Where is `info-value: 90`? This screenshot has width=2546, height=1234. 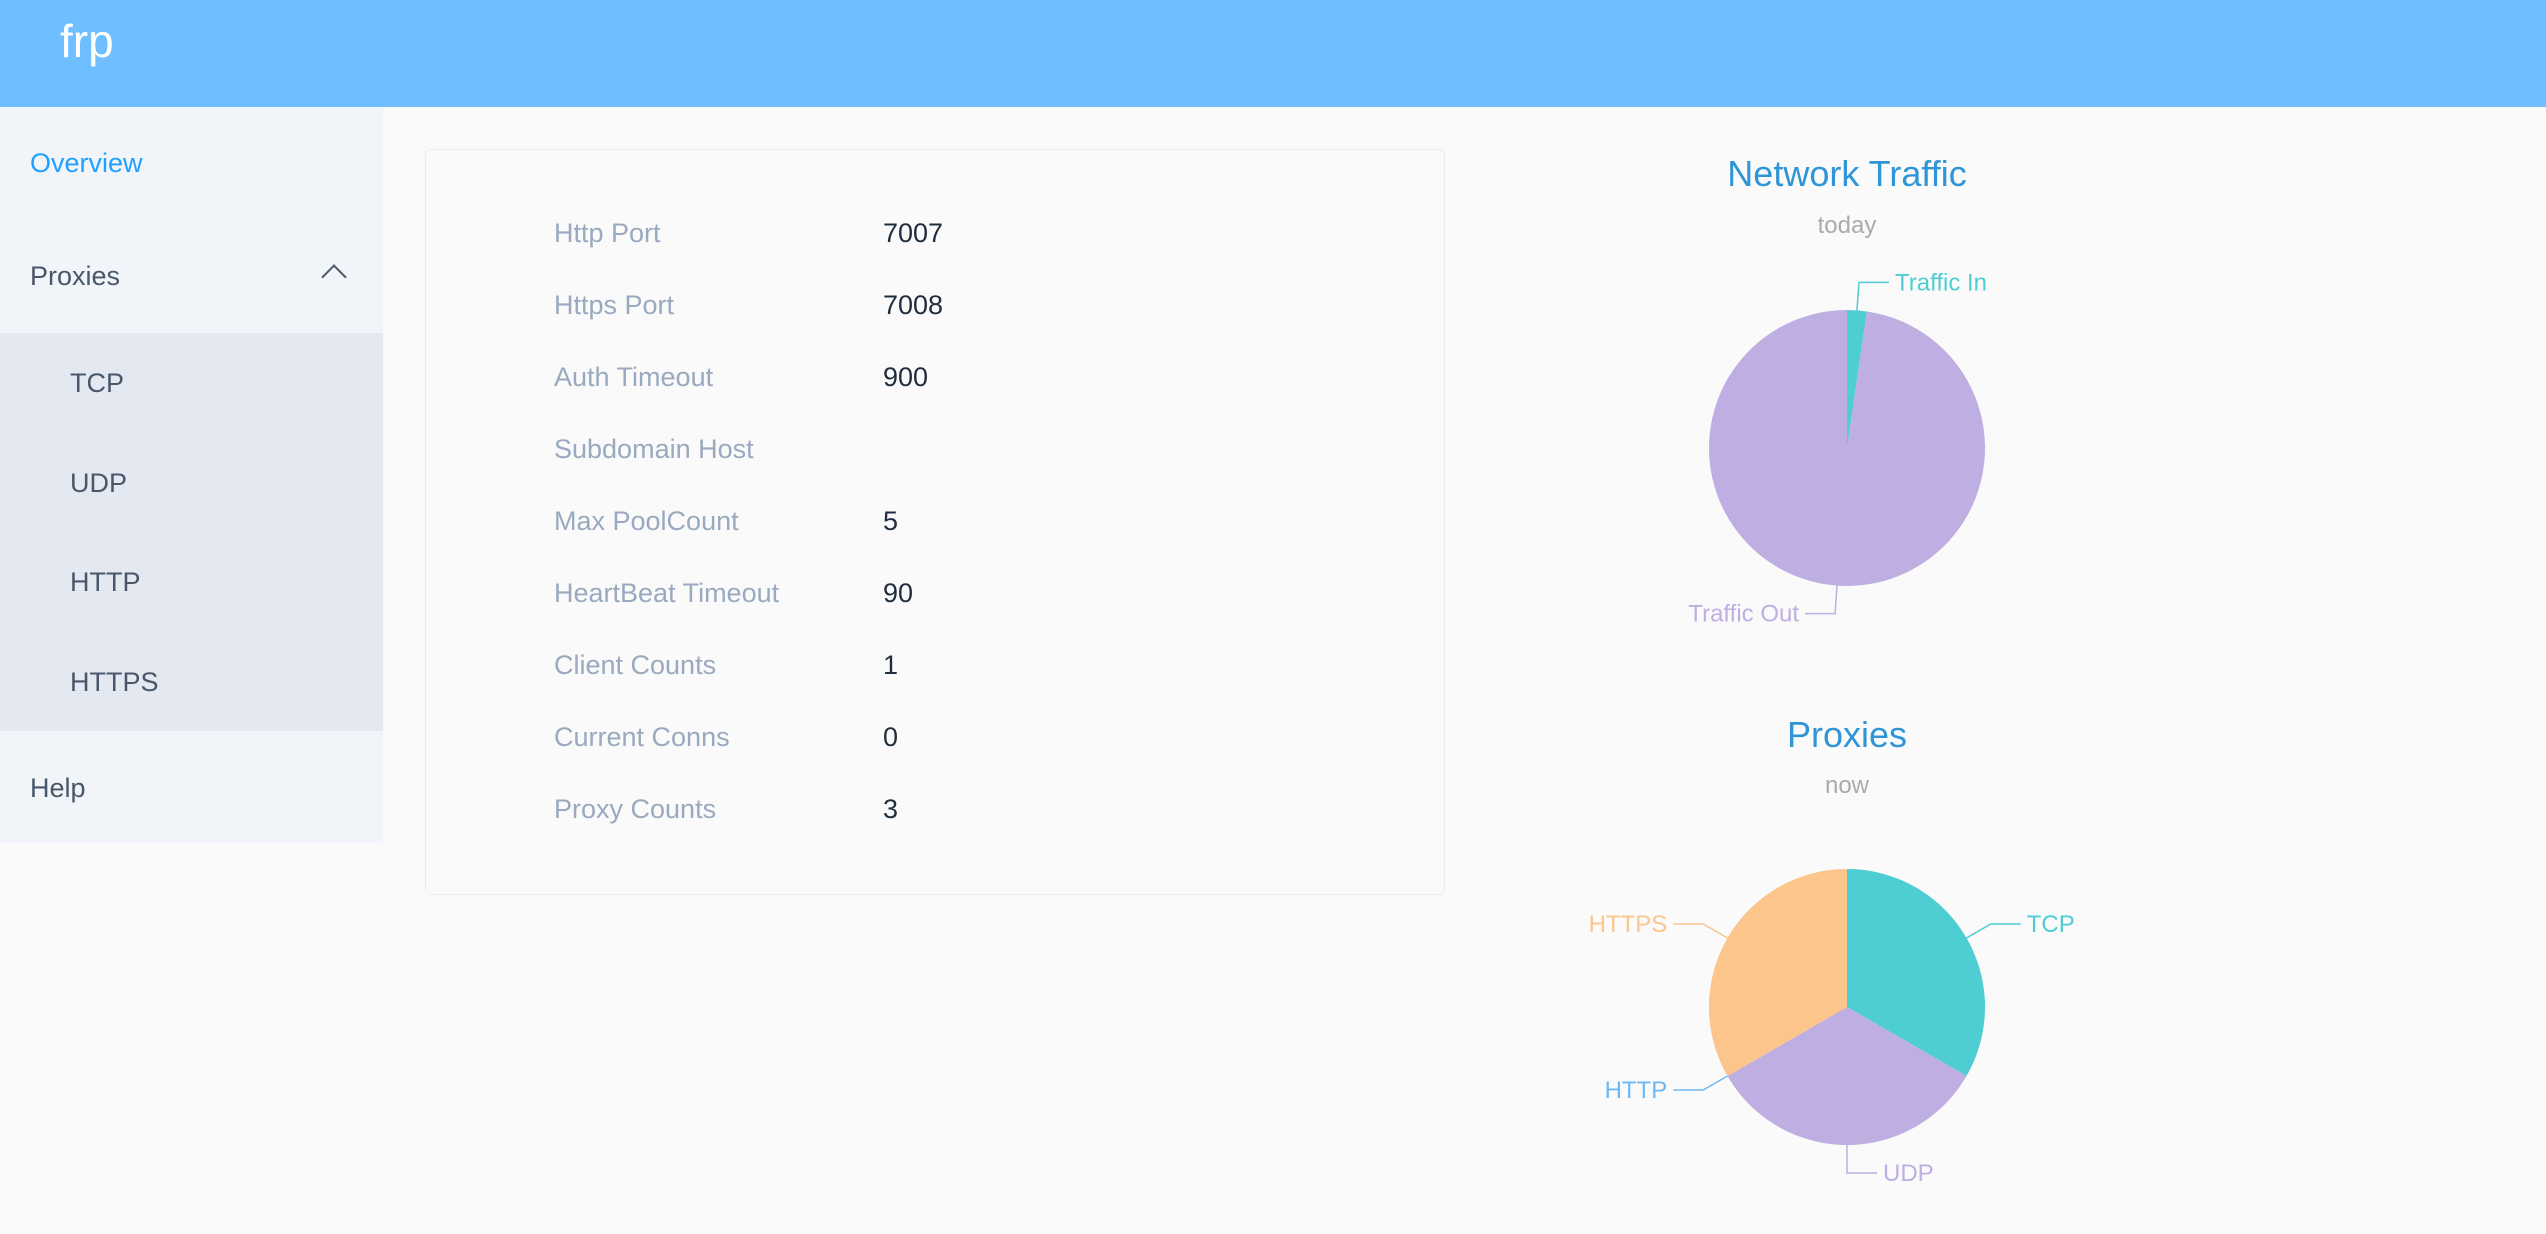
info-value: 90 is located at coordinates (898, 593).